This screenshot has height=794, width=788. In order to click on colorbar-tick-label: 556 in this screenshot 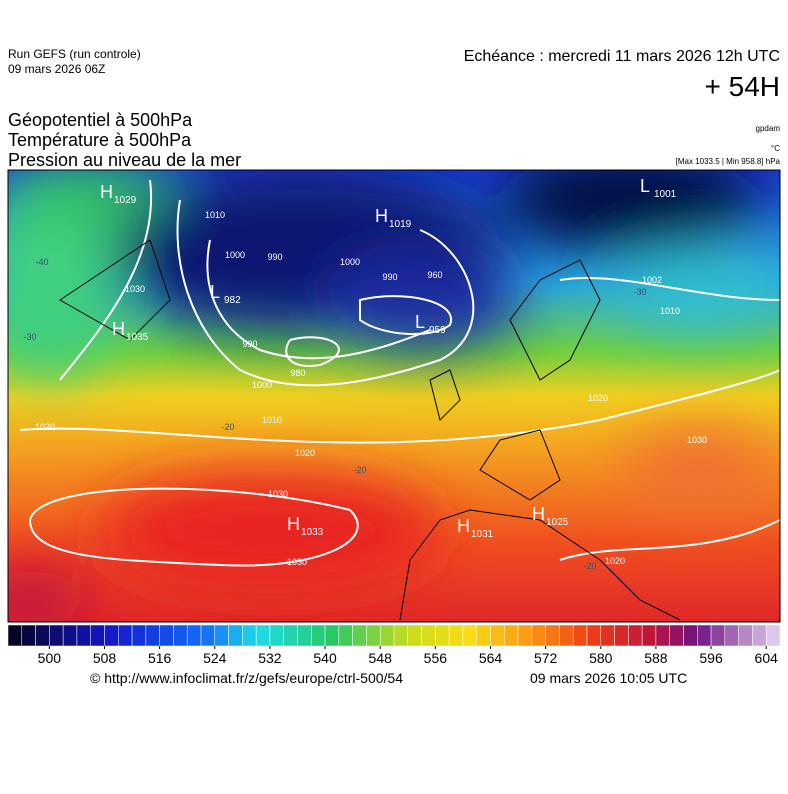, I will do `click(436, 658)`.